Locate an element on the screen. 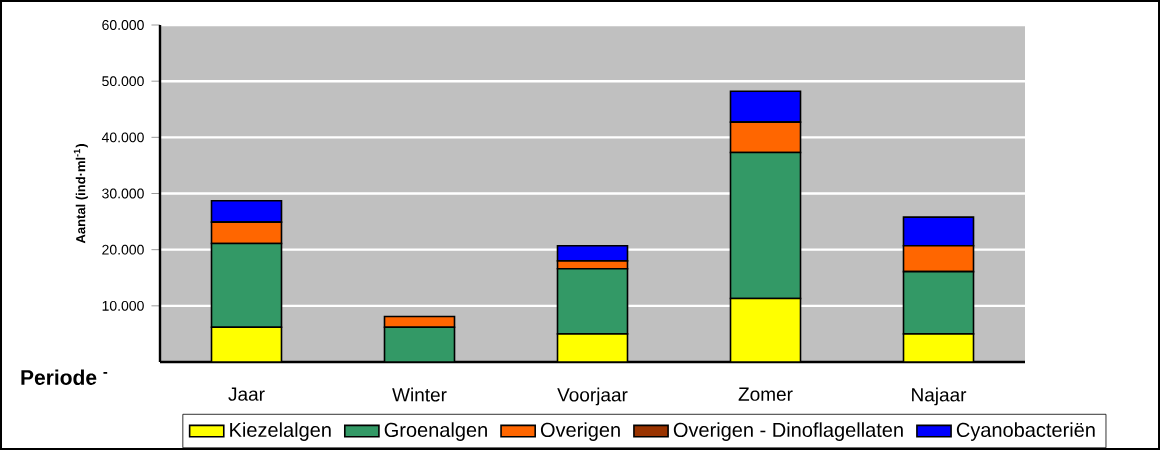 Image resolution: width=1160 pixels, height=450 pixels. y-axis-title: Aantal (ind·ml$^{-1}$) is located at coordinates (80, 194).